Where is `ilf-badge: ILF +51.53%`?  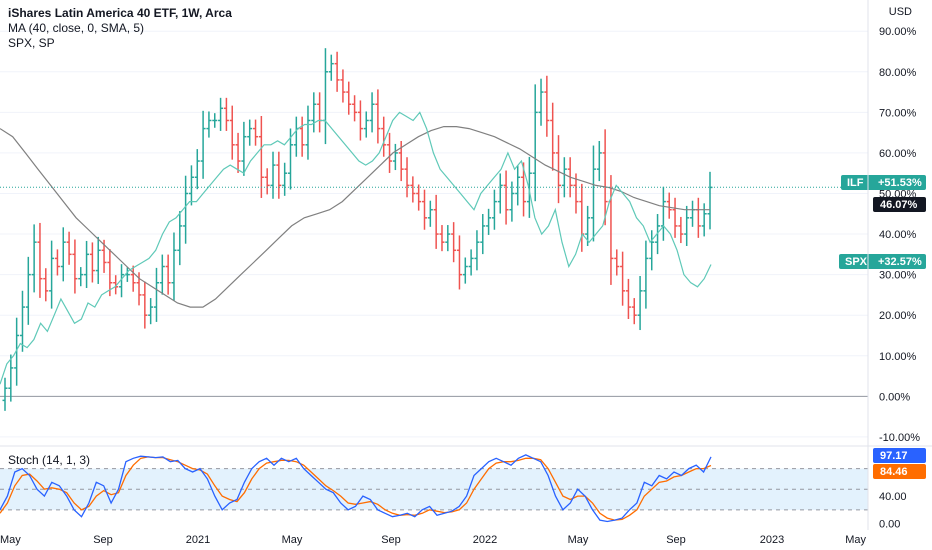
ilf-badge: ILF +51.53% is located at coordinates (883, 182).